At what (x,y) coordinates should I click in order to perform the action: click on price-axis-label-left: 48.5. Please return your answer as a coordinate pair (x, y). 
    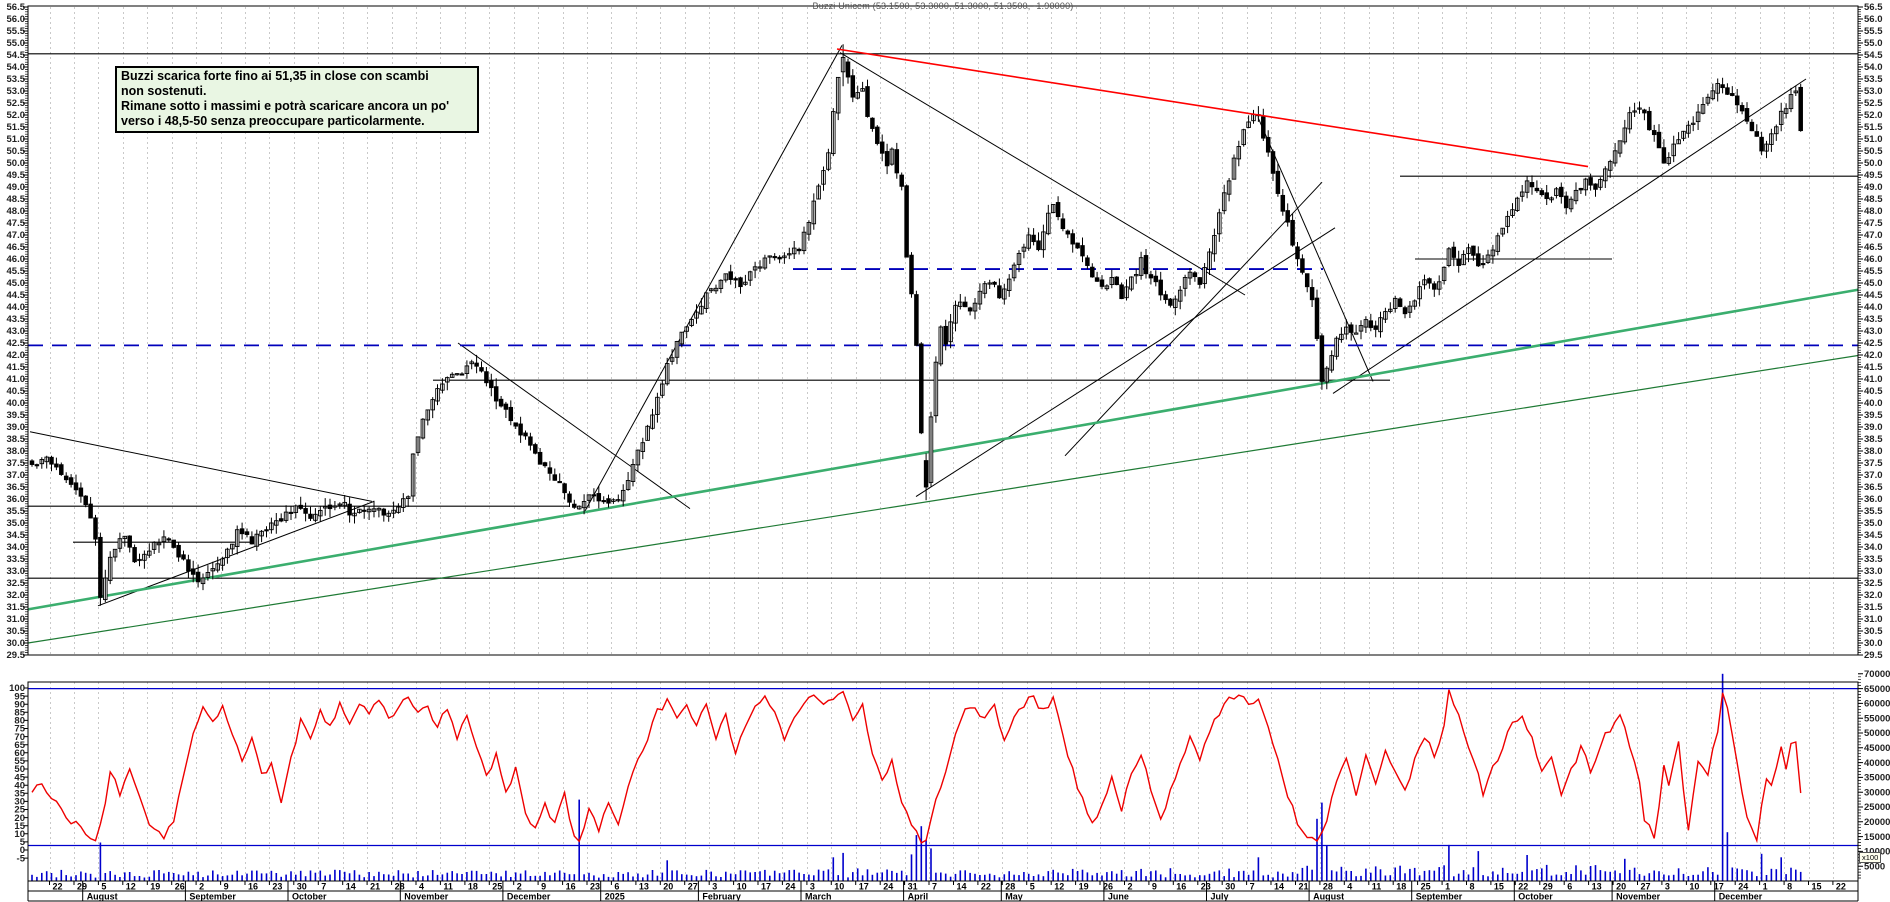
    Looking at the image, I should click on (16, 199).